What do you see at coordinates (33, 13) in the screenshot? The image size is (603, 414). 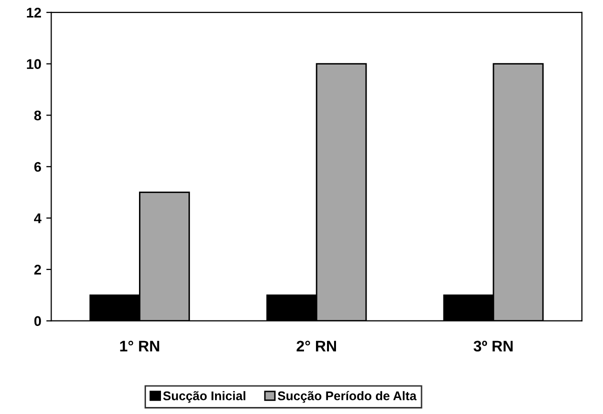 I see `y-tick-label: 12` at bounding box center [33, 13].